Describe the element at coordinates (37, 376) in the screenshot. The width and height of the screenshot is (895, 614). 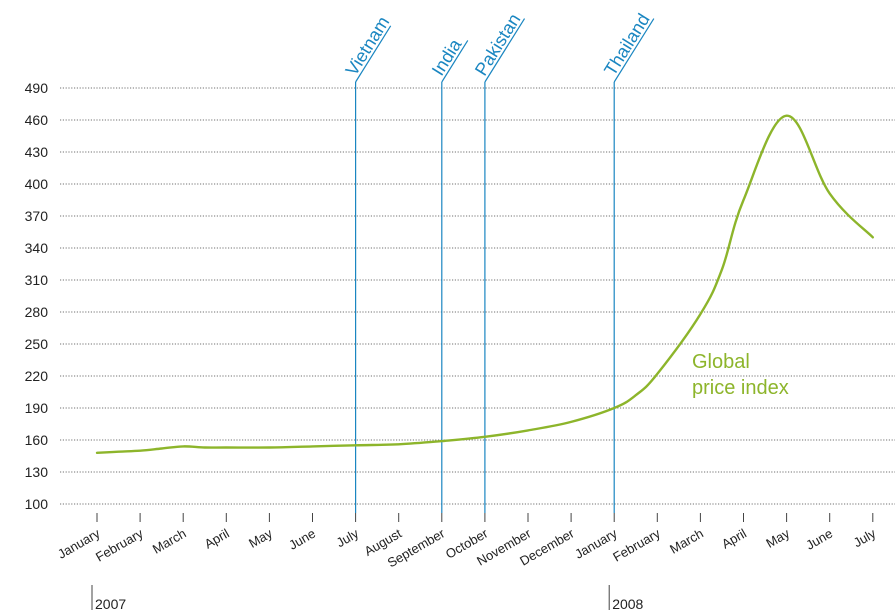
I see `y-tick-label: 220` at that location.